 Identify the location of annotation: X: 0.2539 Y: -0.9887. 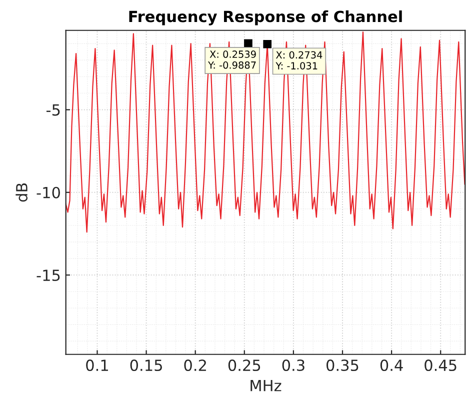
(232, 59).